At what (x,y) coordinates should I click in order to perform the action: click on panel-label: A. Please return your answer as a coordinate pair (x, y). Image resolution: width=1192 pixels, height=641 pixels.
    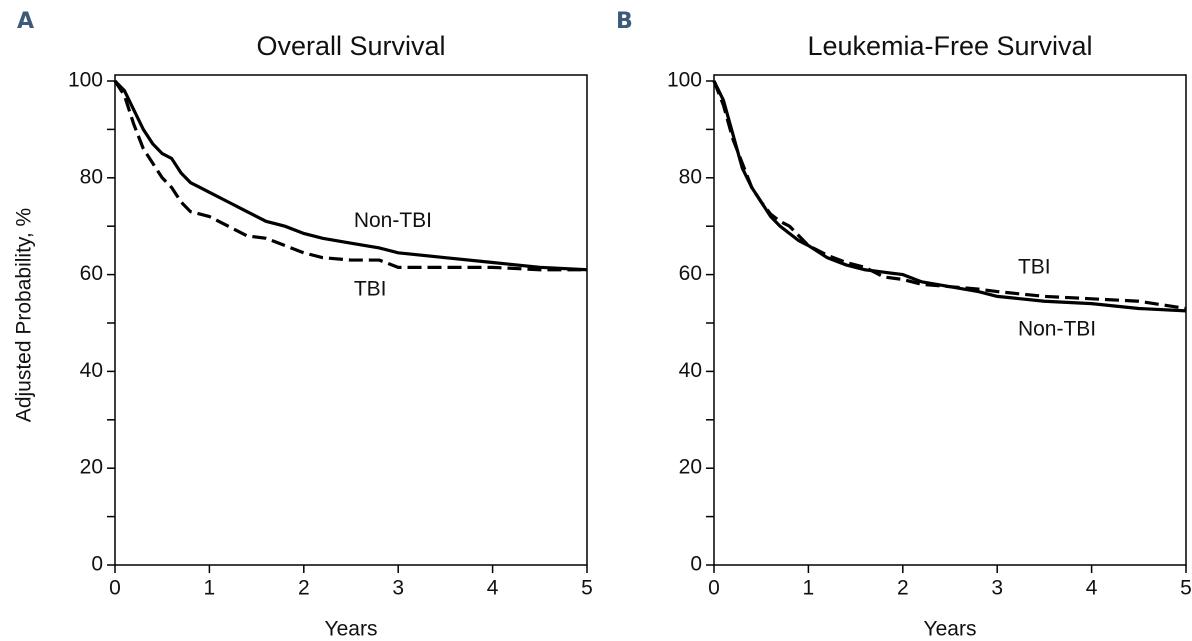
    Looking at the image, I should click on (25, 21).